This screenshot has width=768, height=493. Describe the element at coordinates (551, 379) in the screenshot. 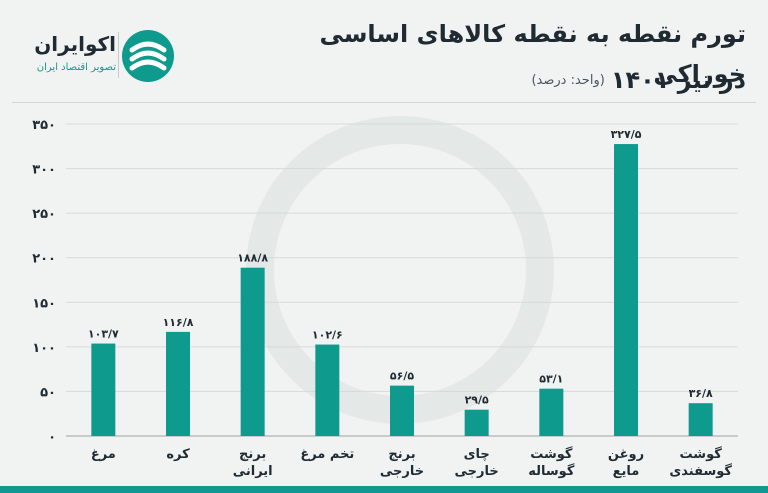

I see `data-label: ۵۳/۱` at that location.